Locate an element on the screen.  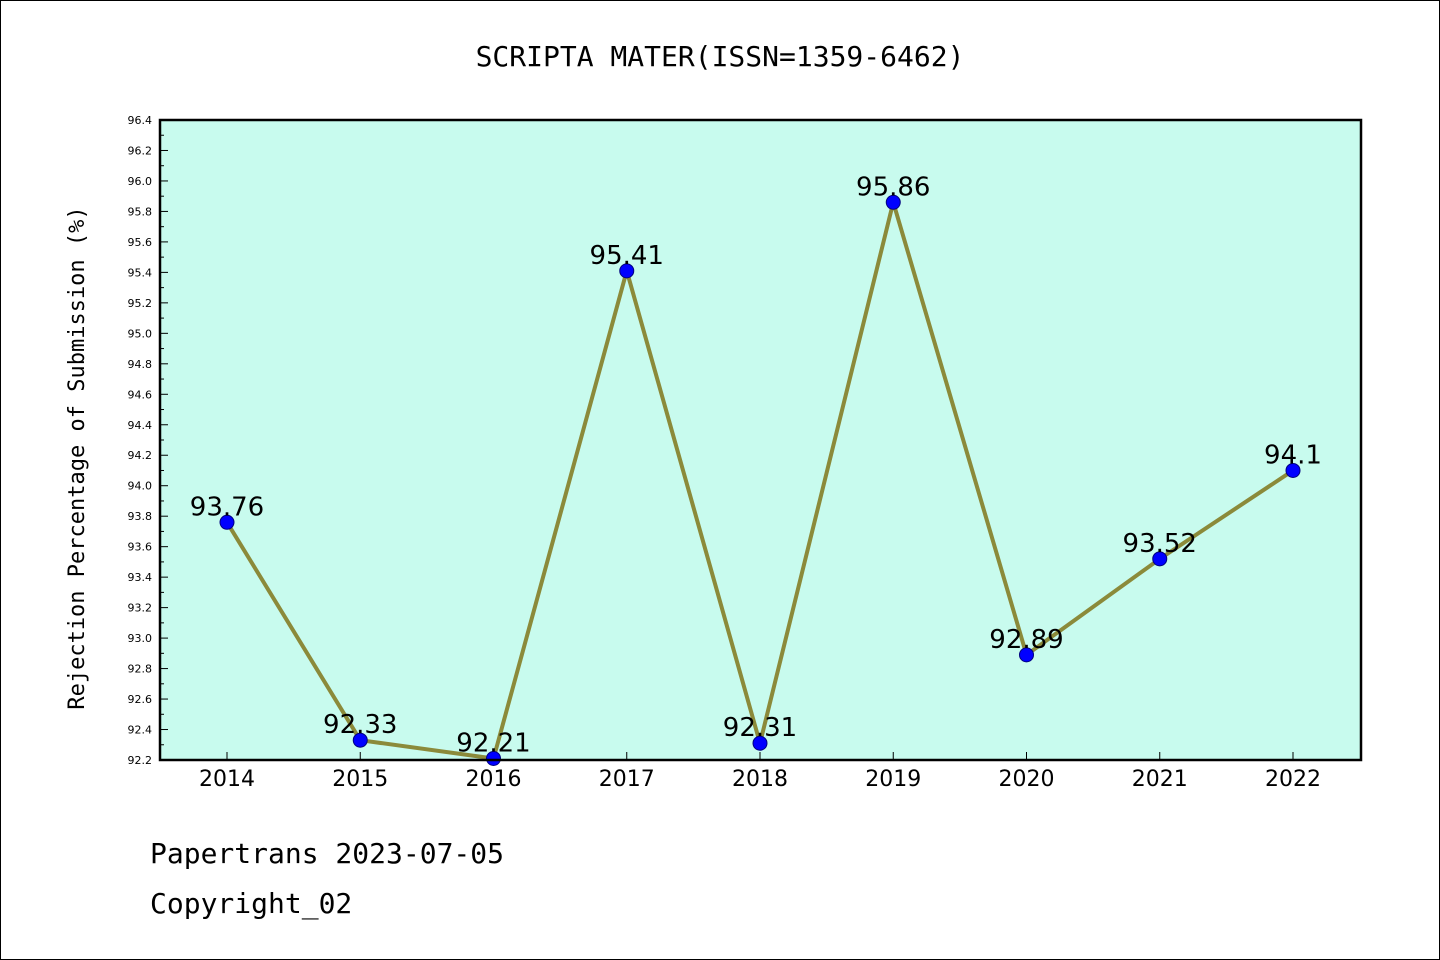
y-tick-label: 94.6 is located at coordinates (140, 394).